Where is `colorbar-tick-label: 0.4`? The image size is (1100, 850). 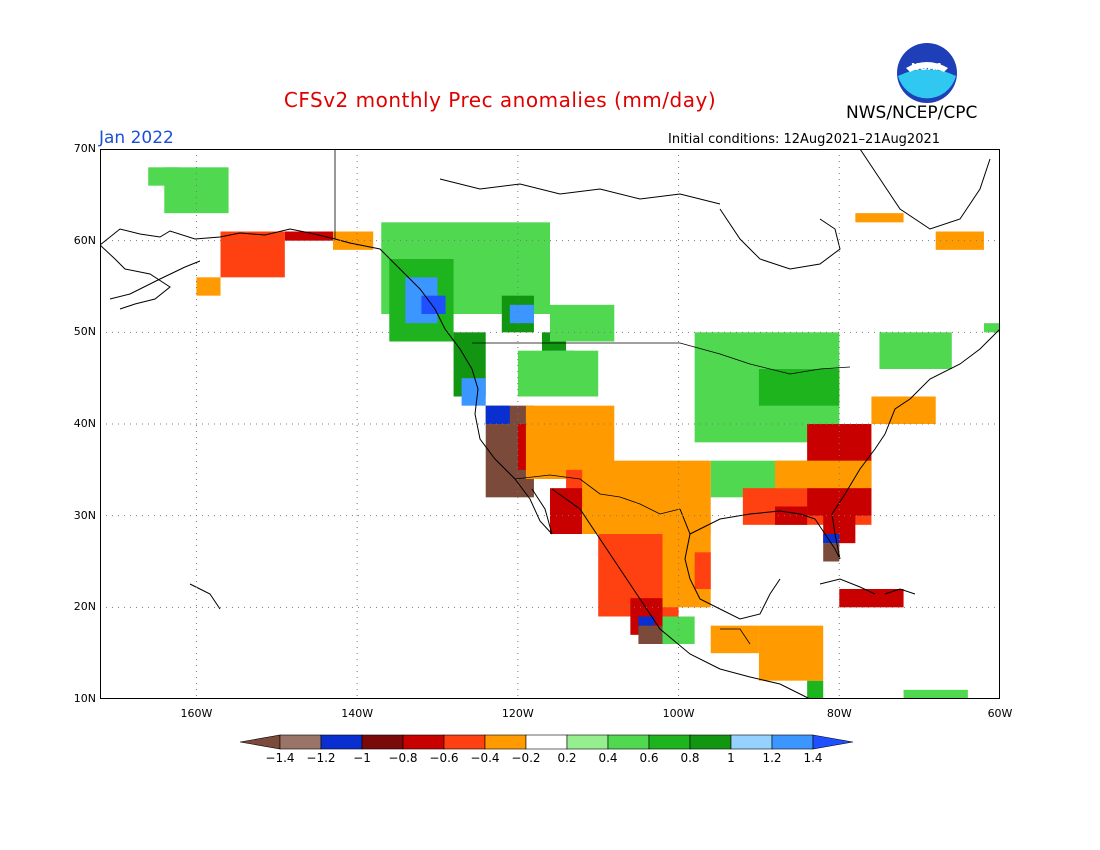 colorbar-tick-label: 0.4 is located at coordinates (608, 758).